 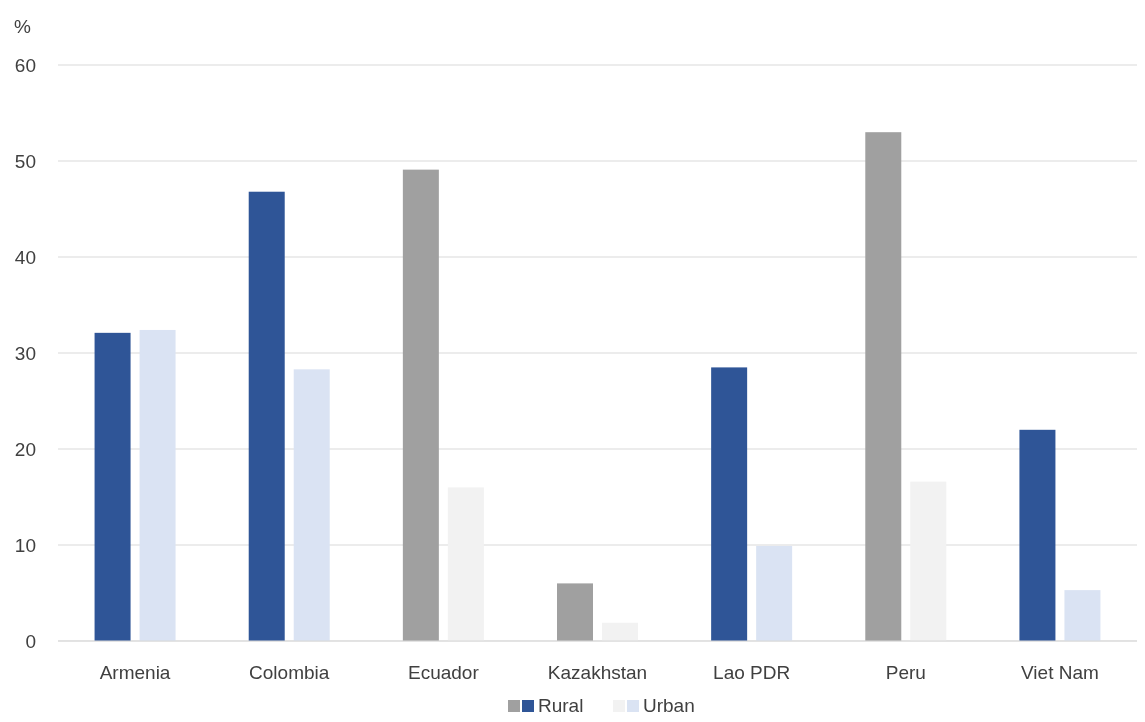 I want to click on y-tick-label: 0, so click(x=30, y=641).